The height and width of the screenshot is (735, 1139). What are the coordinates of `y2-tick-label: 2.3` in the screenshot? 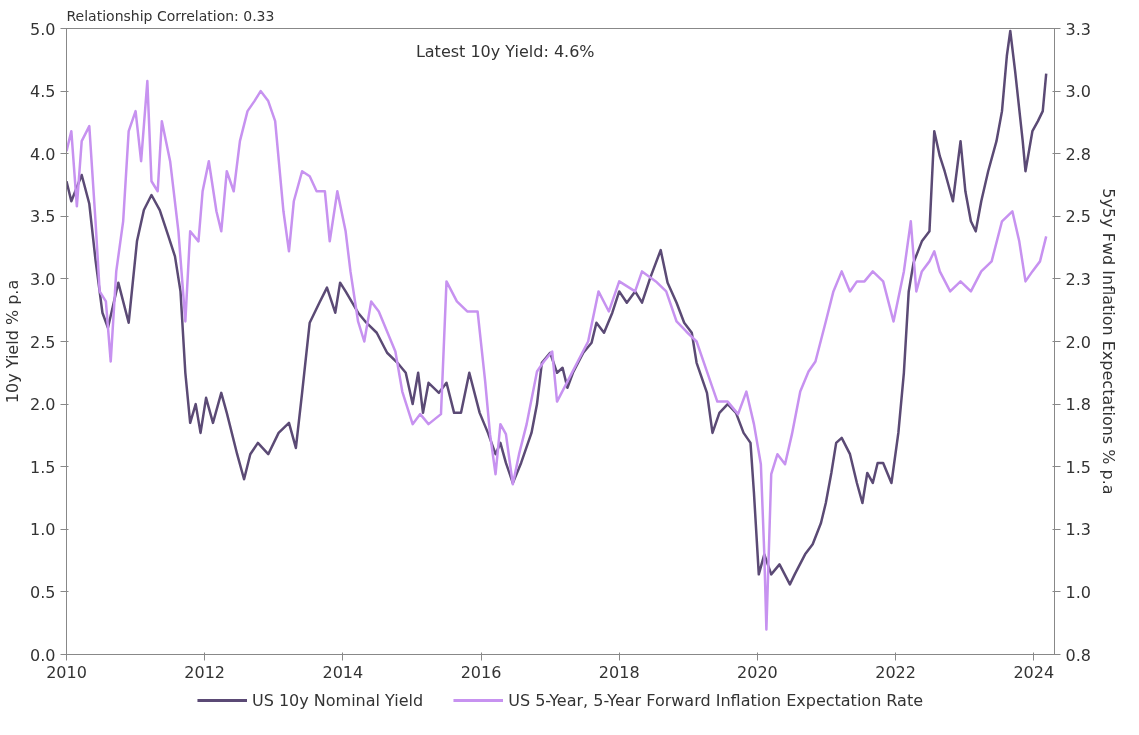 It's located at (1078, 279).